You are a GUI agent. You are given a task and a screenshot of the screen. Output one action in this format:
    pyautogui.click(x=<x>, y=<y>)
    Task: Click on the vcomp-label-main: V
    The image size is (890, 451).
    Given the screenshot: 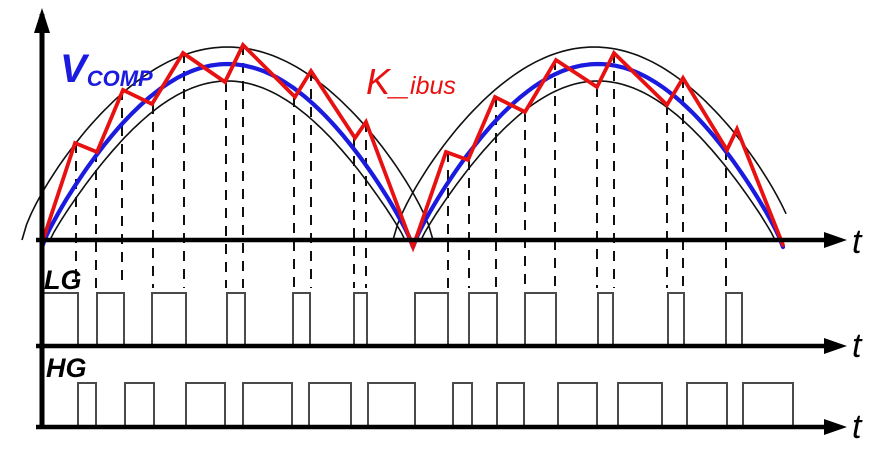 What is the action you would take?
    pyautogui.click(x=75, y=69)
    